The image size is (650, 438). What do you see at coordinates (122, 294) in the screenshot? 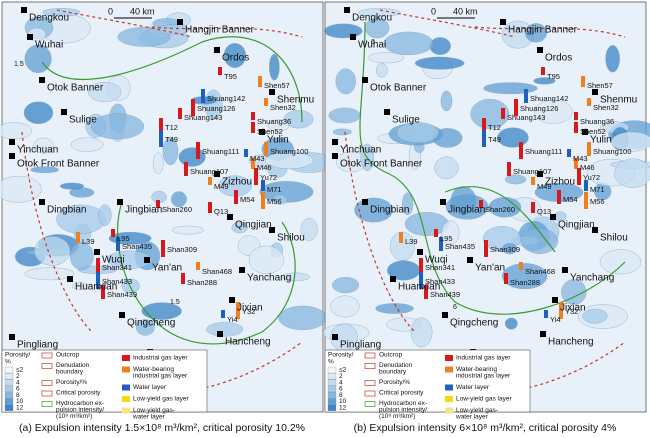
I see `well-label: Shan439` at bounding box center [122, 294].